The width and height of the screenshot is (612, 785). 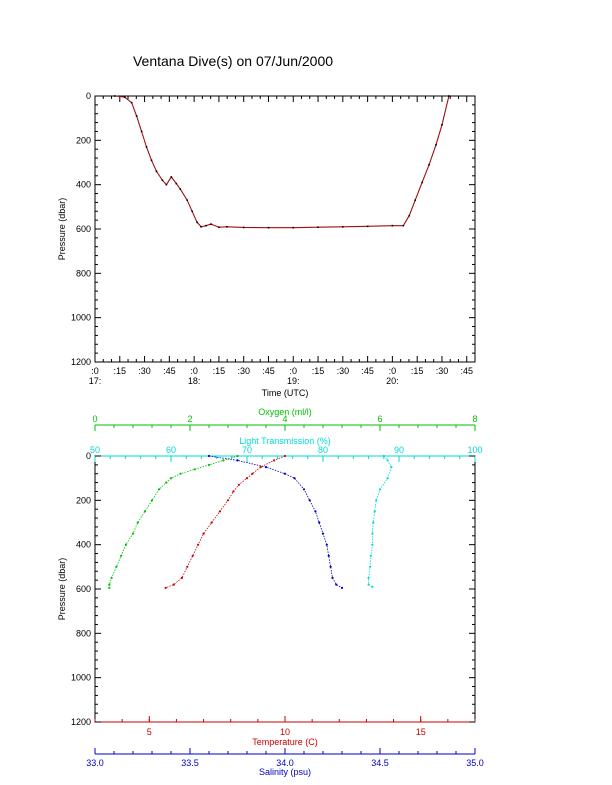 I want to click on salinity-tick-label: 33.0, so click(x=95, y=763).